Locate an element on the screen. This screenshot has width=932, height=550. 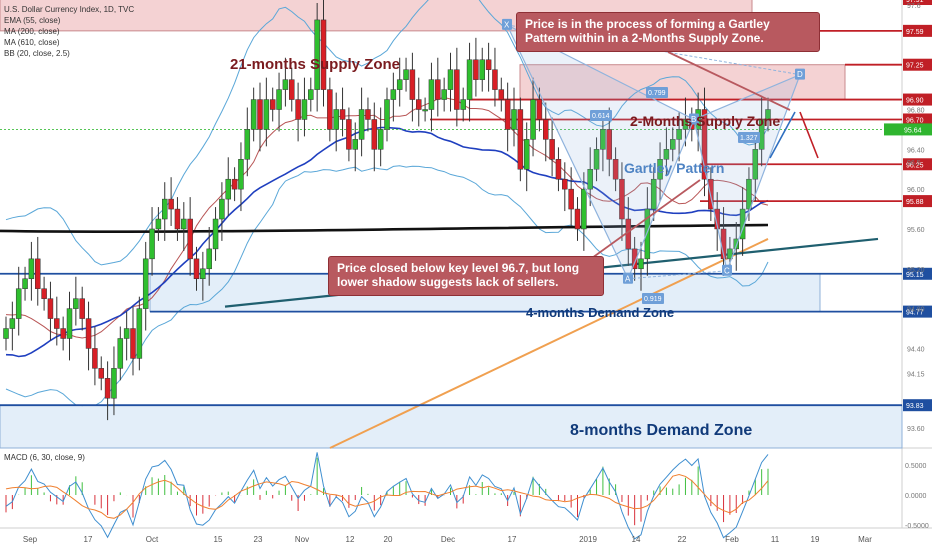
level-label-4: 96.70 is located at coordinates (915, 120).